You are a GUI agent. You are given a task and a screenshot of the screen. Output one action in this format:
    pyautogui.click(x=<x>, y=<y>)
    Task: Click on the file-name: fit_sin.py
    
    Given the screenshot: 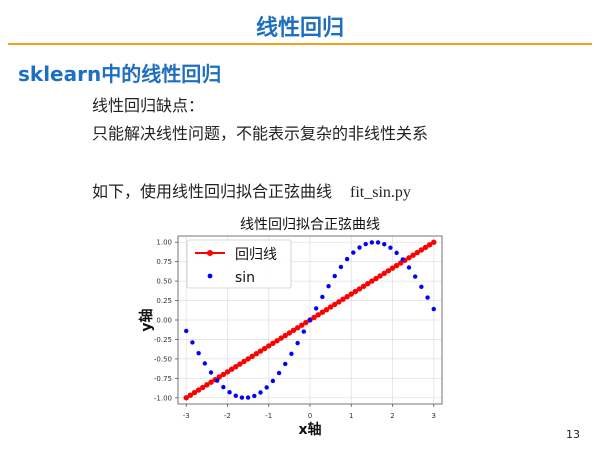 What is the action you would take?
    pyautogui.click(x=380, y=192)
    